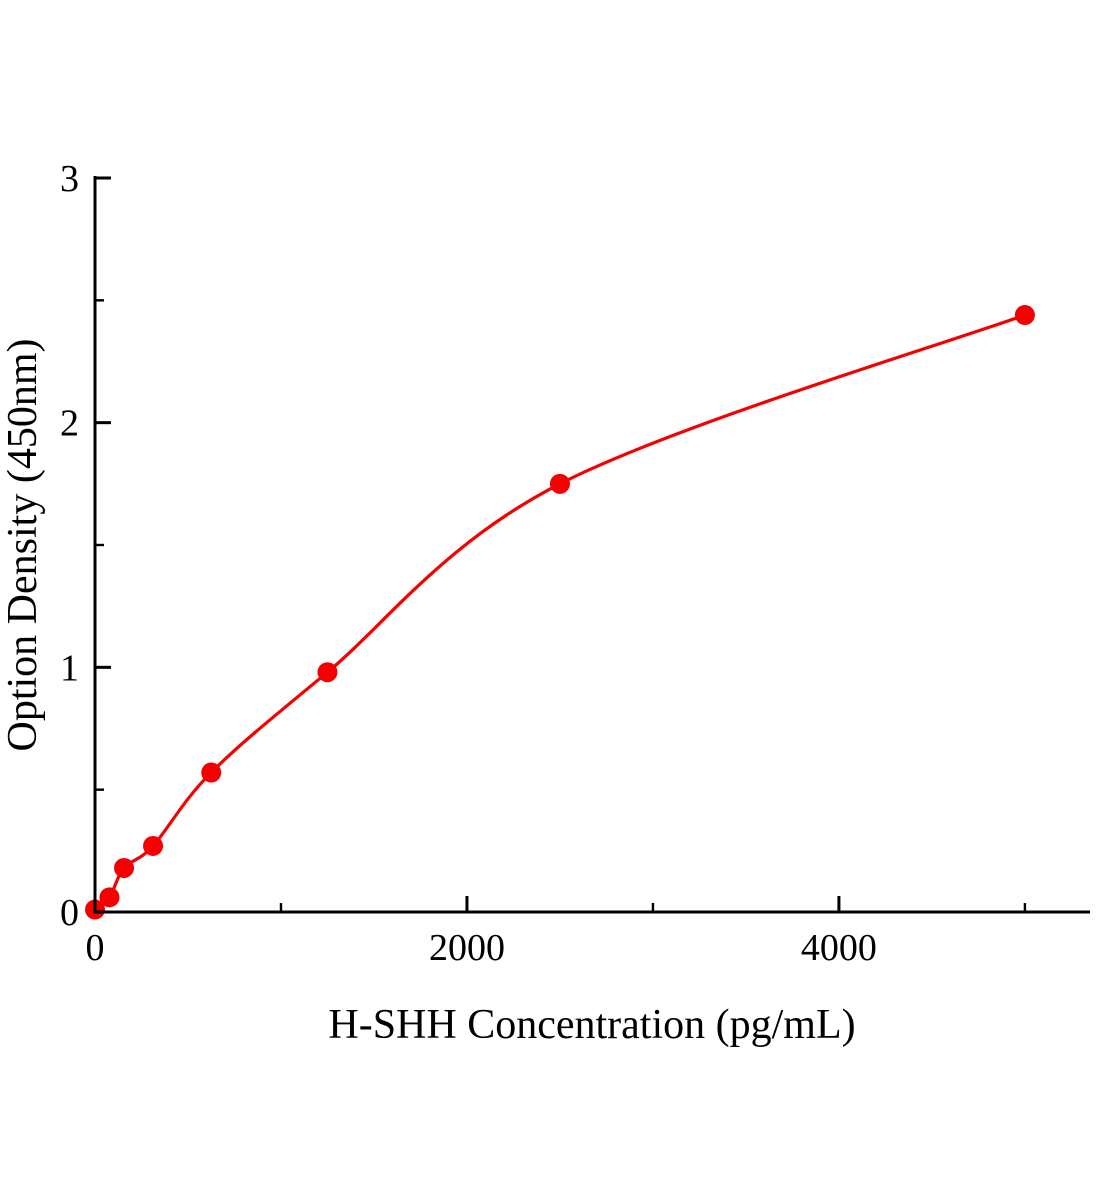 This screenshot has width=1104, height=1200. I want to click on x-axis-ticks, so click(560, 904).